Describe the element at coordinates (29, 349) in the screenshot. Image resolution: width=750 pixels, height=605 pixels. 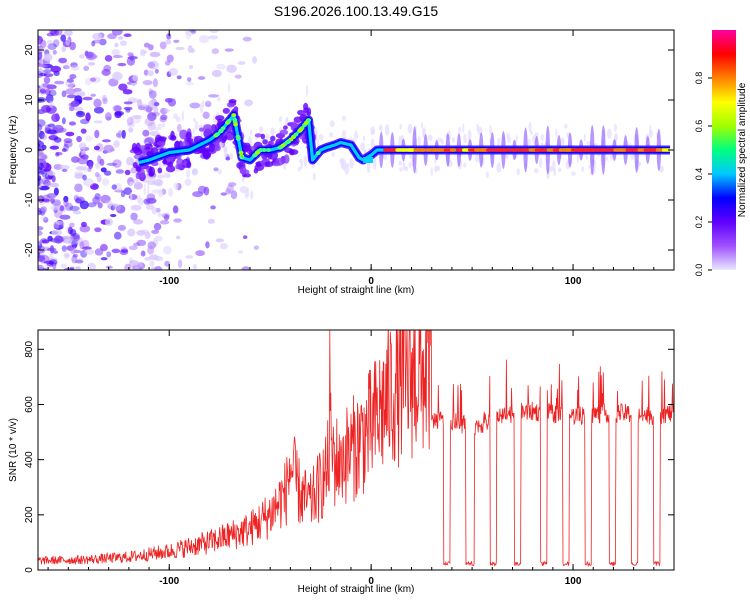
I see `snr-y-tick-label: 800` at that location.